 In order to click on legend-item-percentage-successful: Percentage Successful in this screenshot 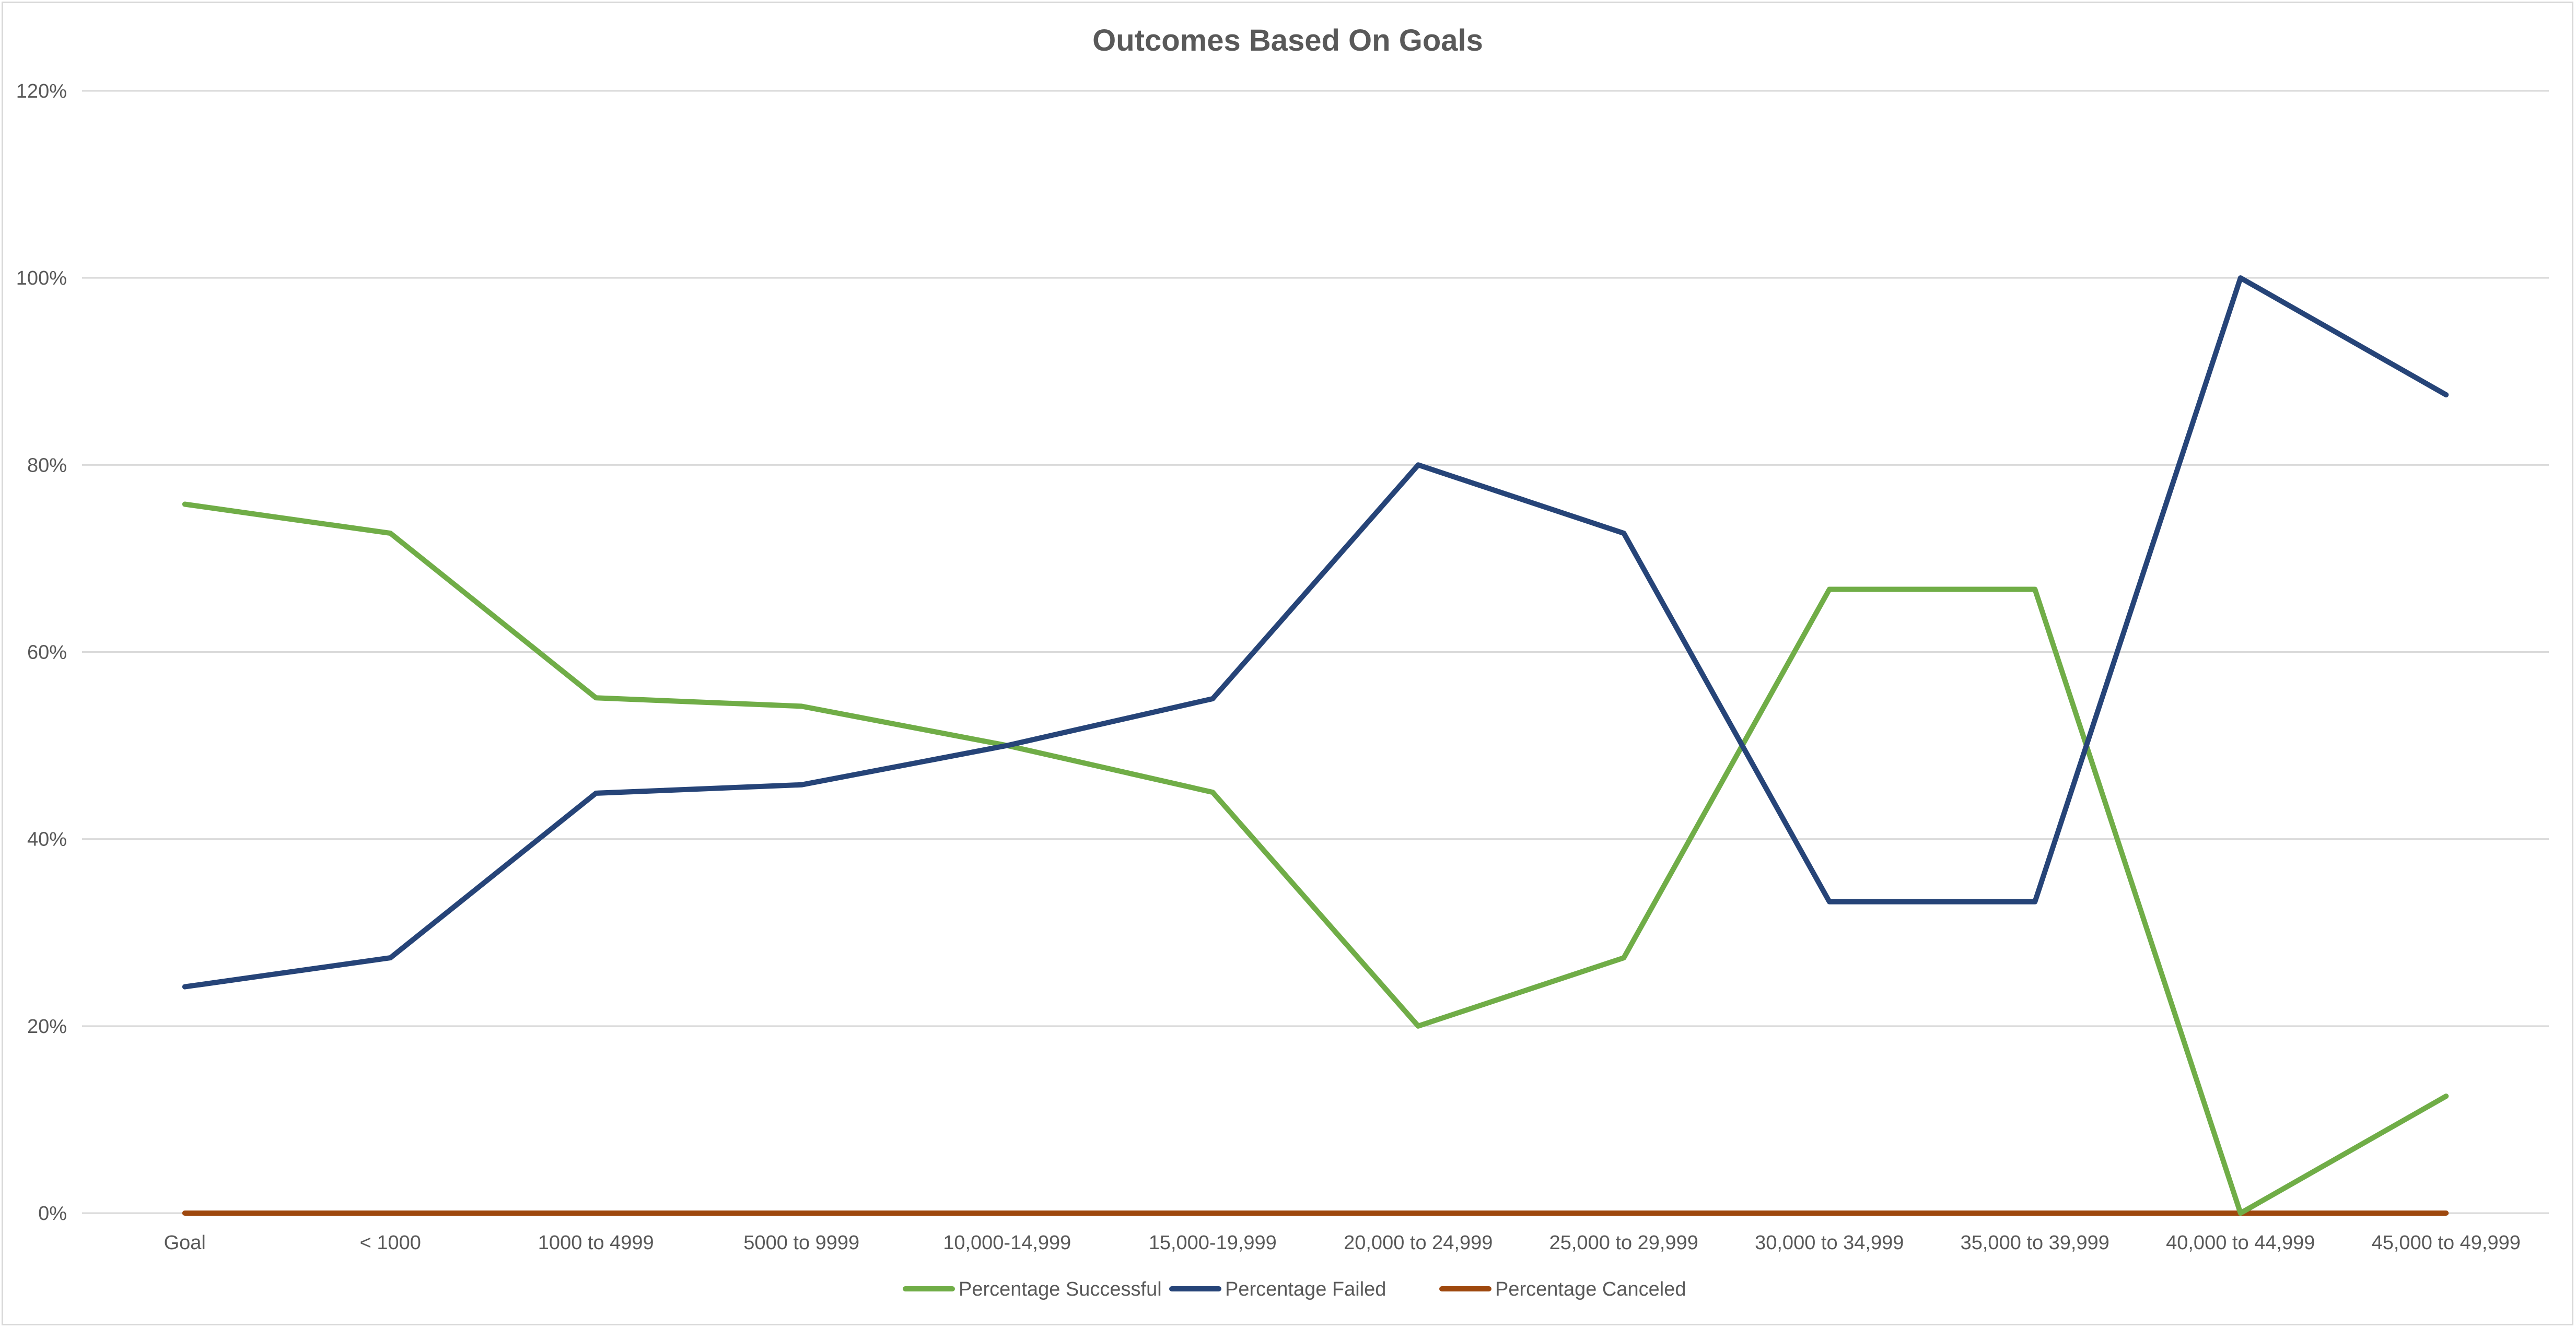, I will do `click(1032, 1289)`.